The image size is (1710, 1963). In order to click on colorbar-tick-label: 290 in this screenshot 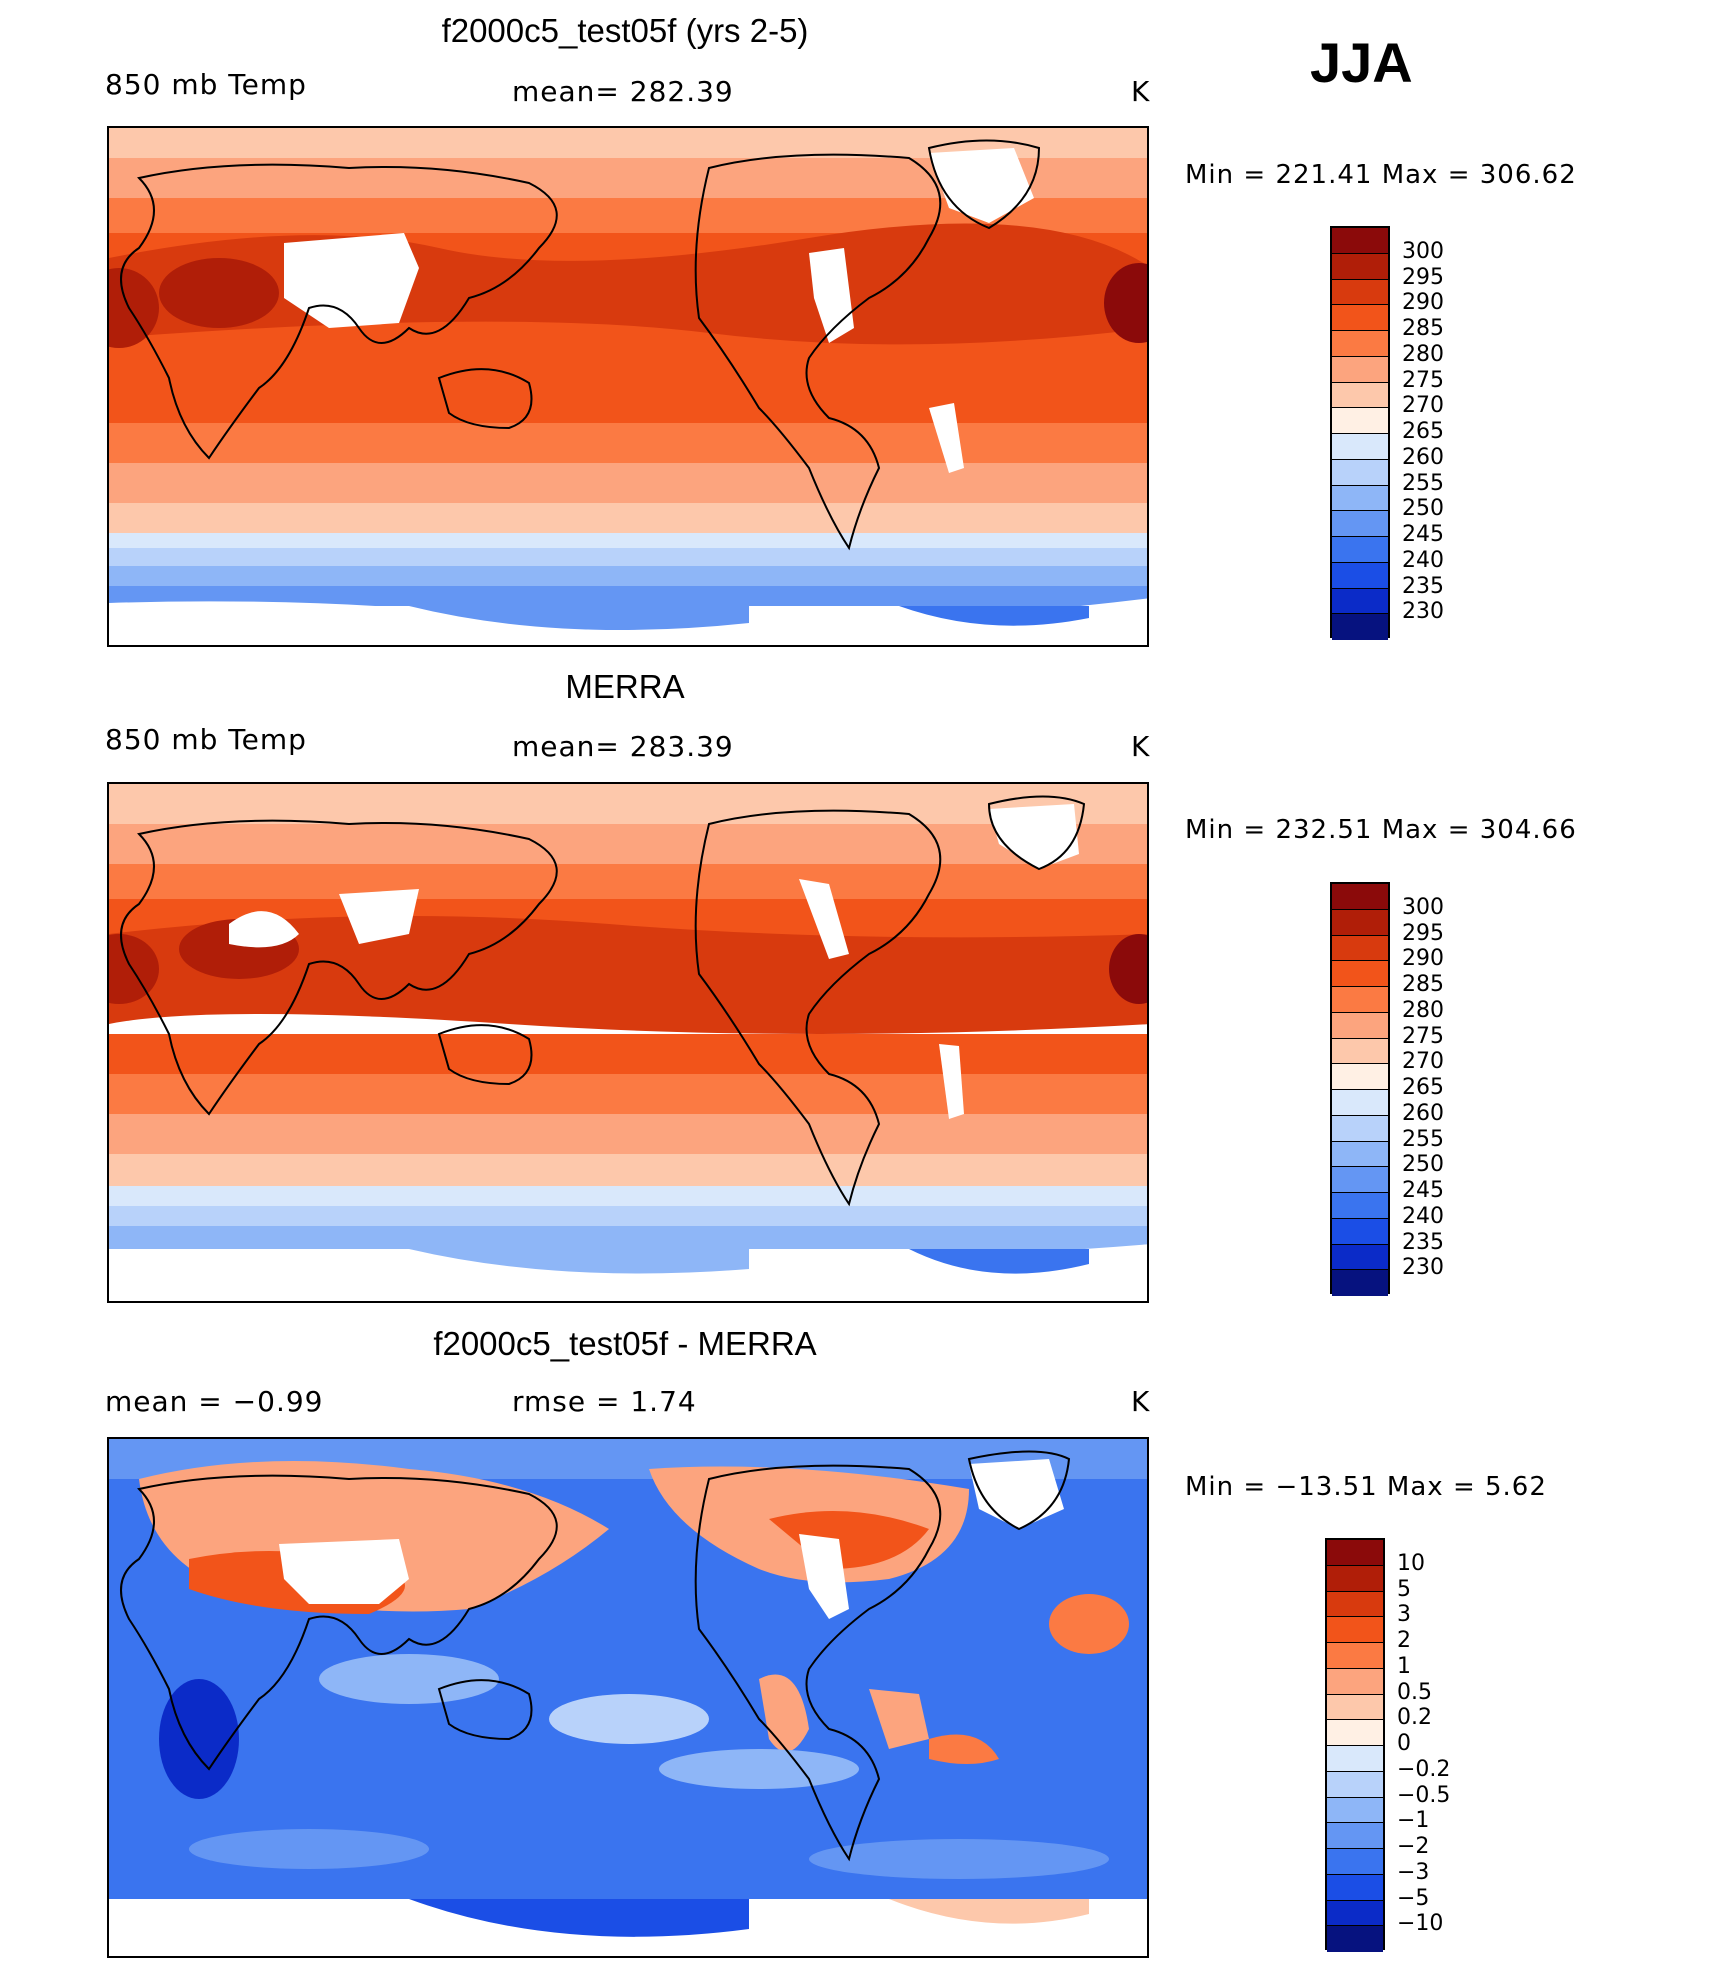, I will do `click(1423, 303)`.